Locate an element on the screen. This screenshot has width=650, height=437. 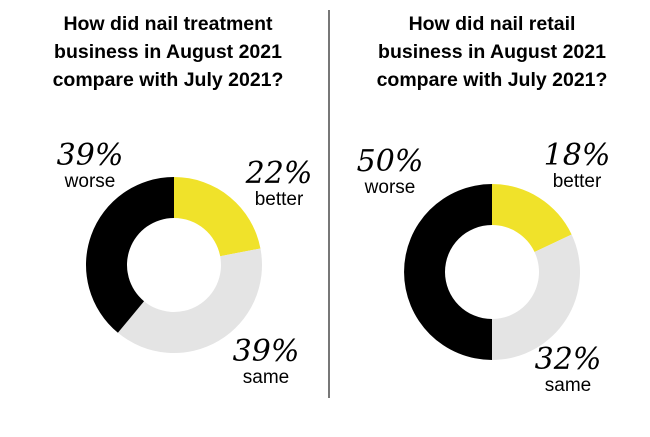
slice-label-better: 18% better is located at coordinates (577, 166).